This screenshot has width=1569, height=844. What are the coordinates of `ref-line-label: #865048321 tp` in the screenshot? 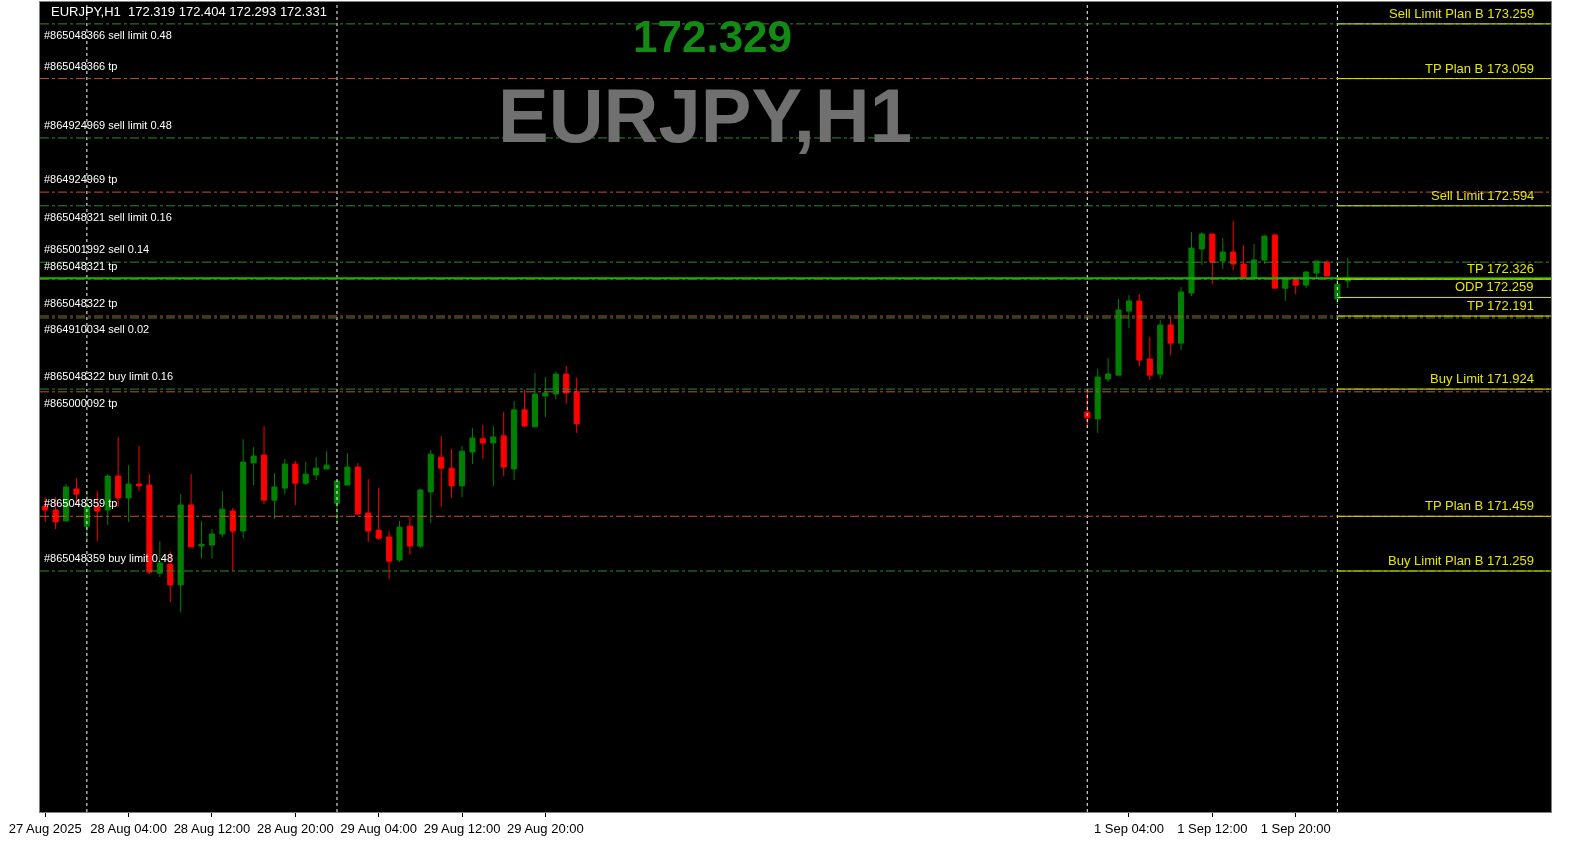 It's located at (81, 266).